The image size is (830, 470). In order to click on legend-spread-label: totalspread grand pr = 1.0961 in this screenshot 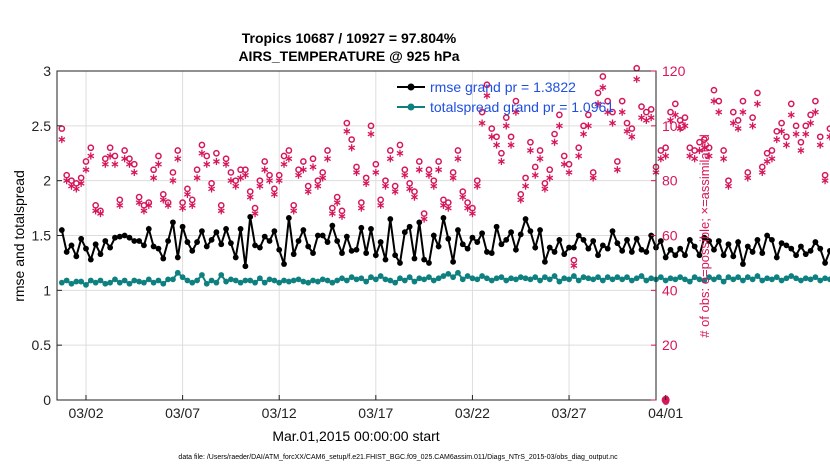, I will do `click(522, 107)`.